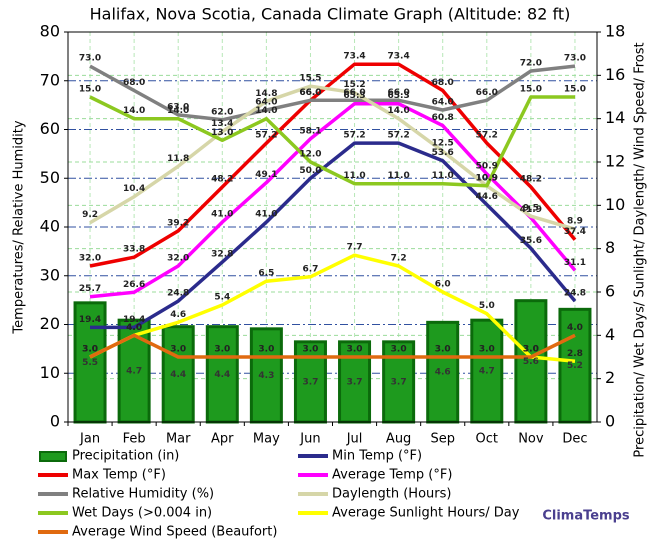 This screenshot has height=543, width=661. What do you see at coordinates (575, 222) in the screenshot?
I see `data-label: 8.9` at bounding box center [575, 222].